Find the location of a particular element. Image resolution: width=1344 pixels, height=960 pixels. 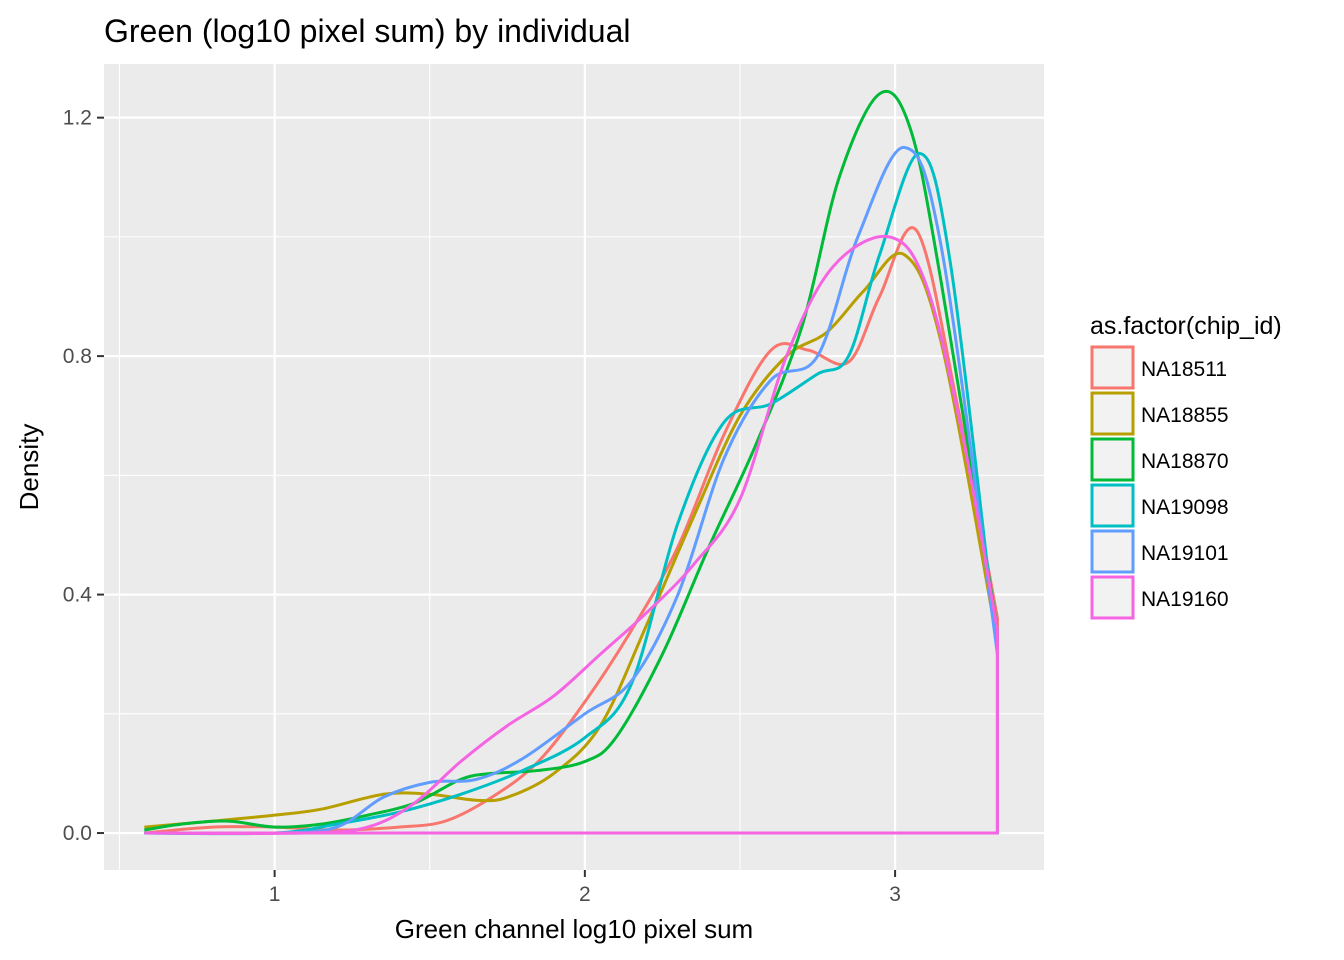

x-tick-label: 2 is located at coordinates (585, 894).